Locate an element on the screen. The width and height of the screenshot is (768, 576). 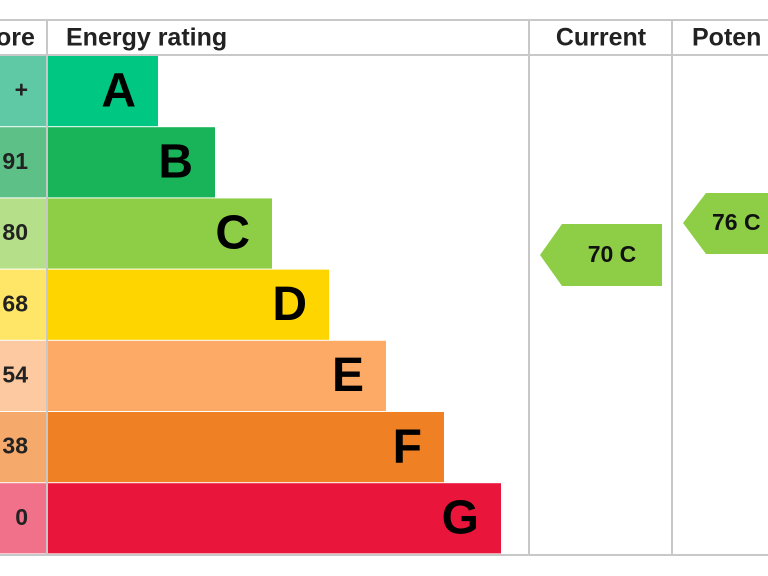
band-letter: E is located at coordinates (348, 375).